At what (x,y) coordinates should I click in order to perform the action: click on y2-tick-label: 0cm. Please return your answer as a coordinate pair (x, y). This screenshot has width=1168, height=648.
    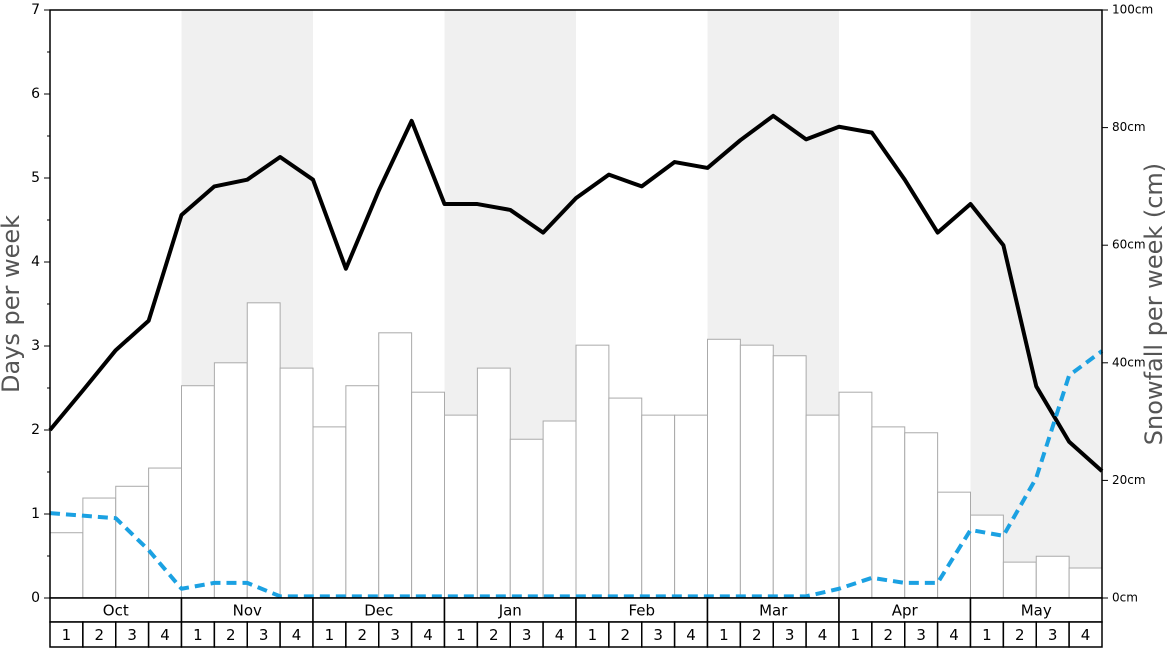
    Looking at the image, I should click on (1125, 598).